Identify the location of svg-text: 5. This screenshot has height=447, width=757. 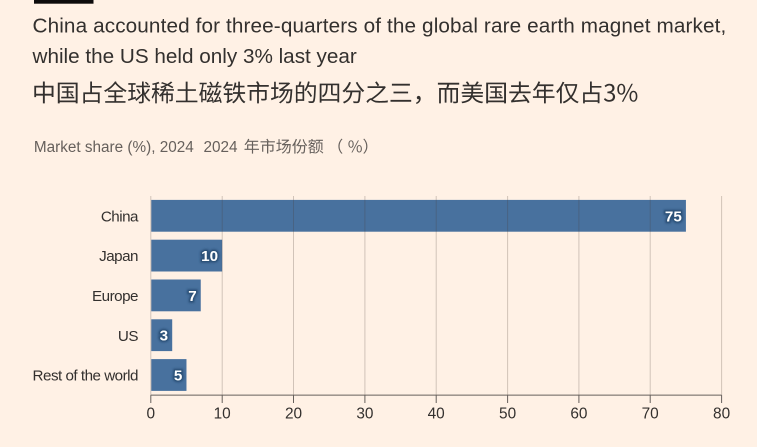
(178, 376).